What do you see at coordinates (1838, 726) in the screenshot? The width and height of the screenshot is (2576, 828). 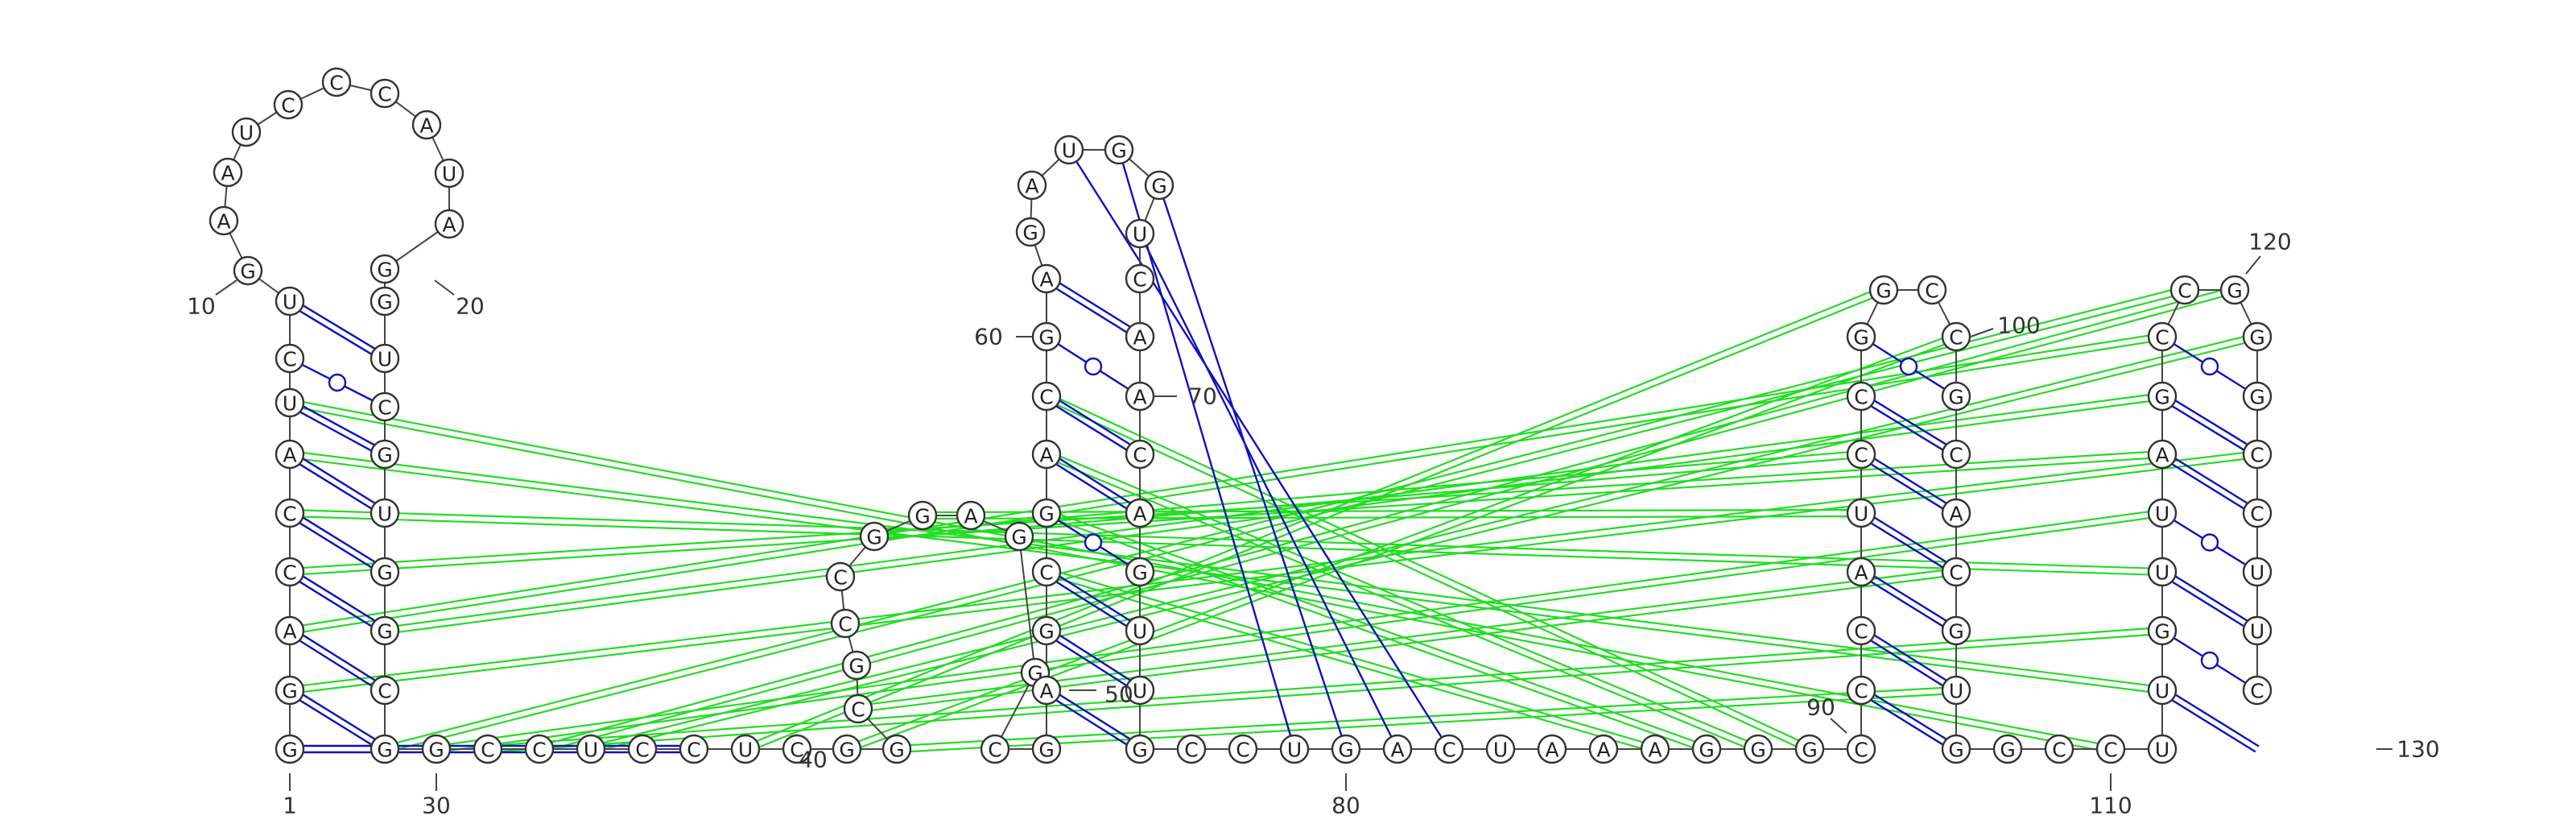 I see `number-tick` at bounding box center [1838, 726].